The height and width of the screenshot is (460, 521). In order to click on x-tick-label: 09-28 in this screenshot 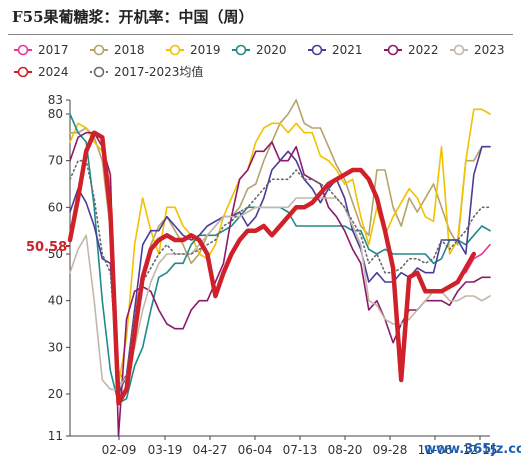, I will do `click(390, 450)`.